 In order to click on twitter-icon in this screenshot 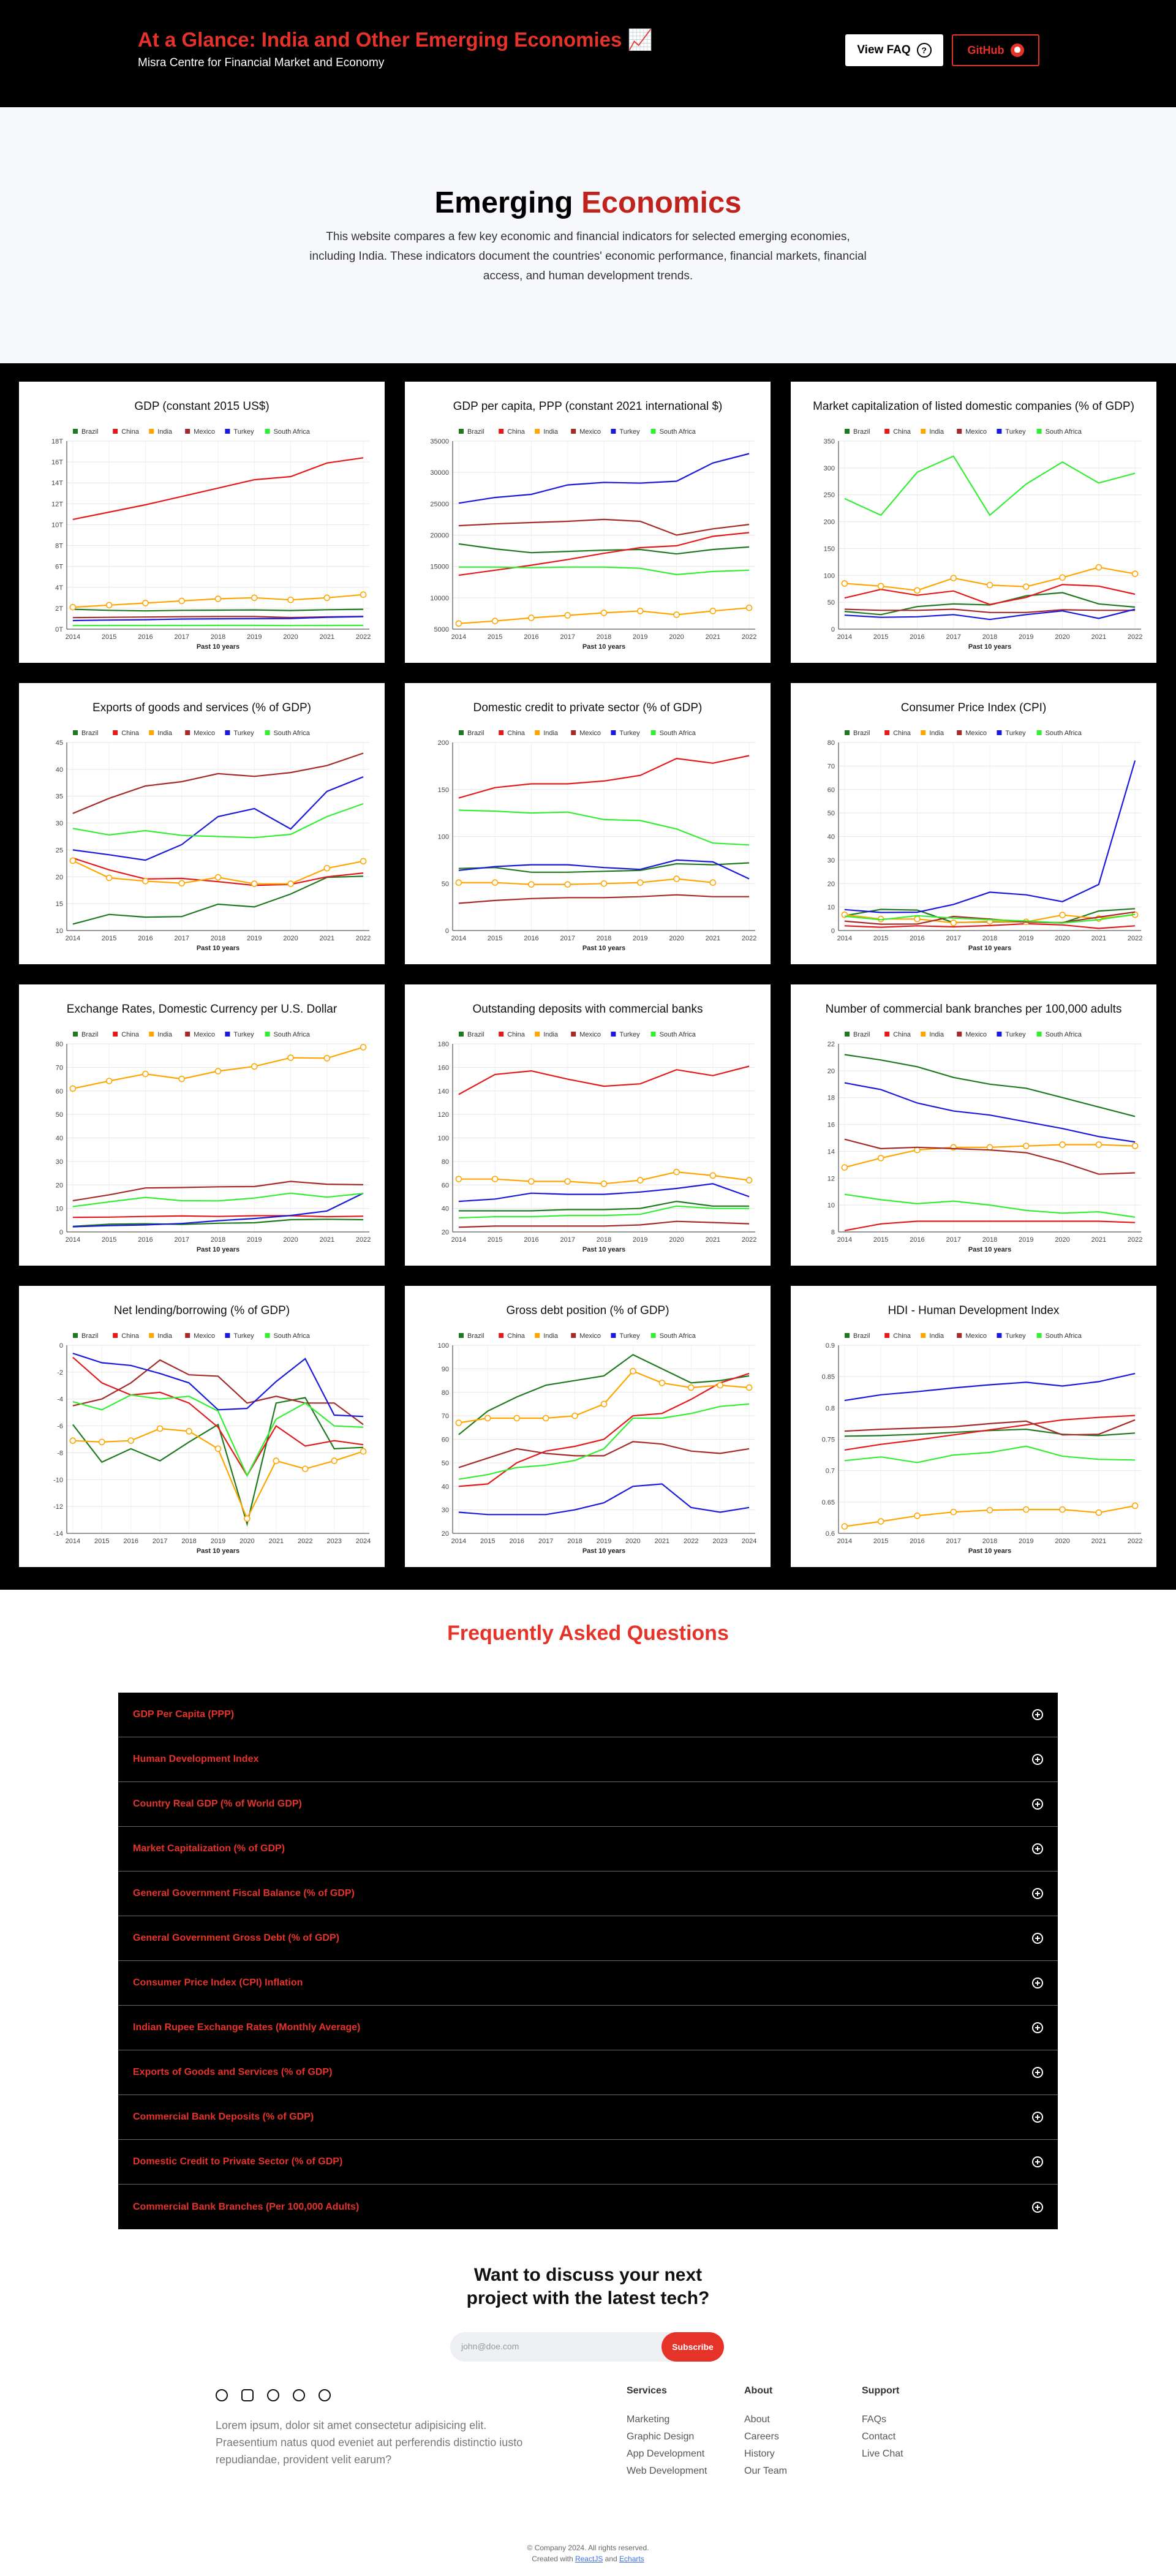, I will do `click(273, 2395)`.